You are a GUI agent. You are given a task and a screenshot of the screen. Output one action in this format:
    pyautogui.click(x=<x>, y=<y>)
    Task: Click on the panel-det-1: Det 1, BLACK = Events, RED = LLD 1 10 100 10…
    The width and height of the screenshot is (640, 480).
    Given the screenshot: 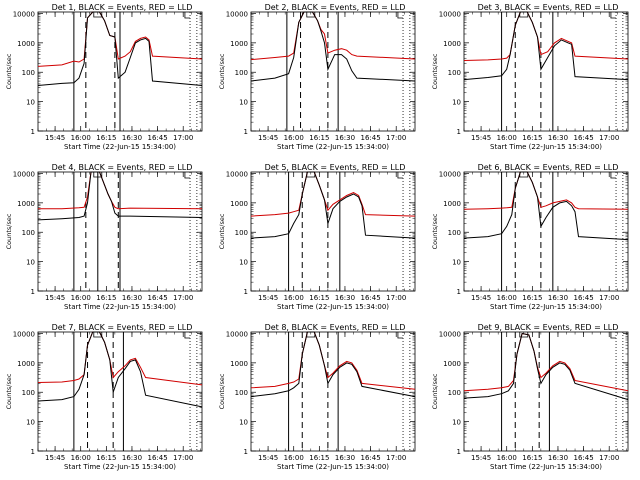 What is the action you would take?
    pyautogui.click(x=104, y=77)
    